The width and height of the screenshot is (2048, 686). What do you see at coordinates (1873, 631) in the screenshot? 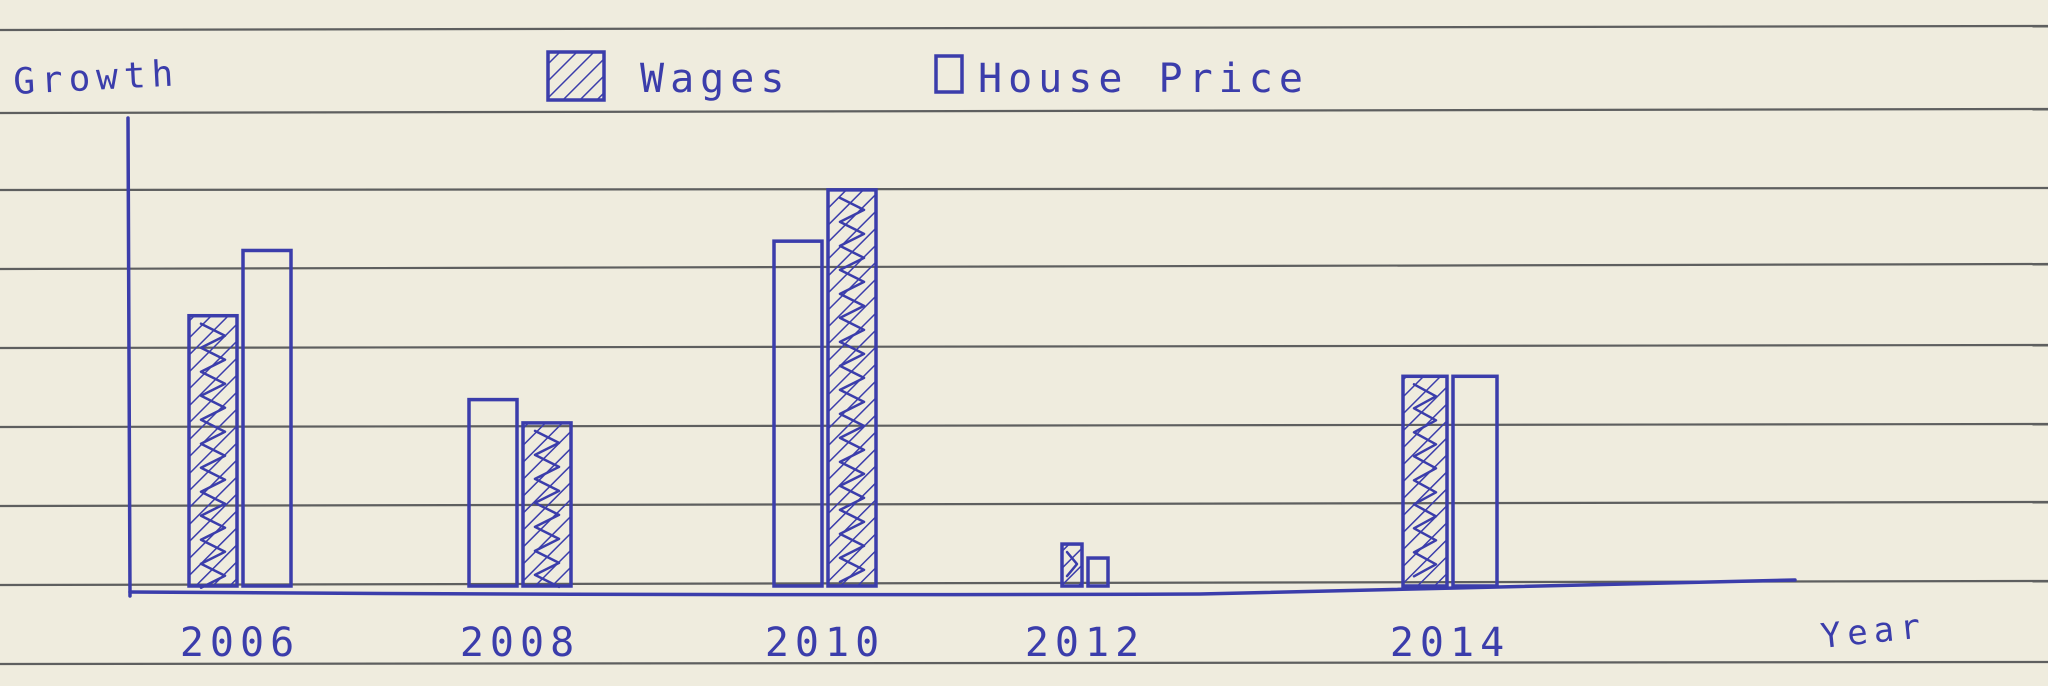
I see `x-axis-label: Year` at bounding box center [1873, 631].